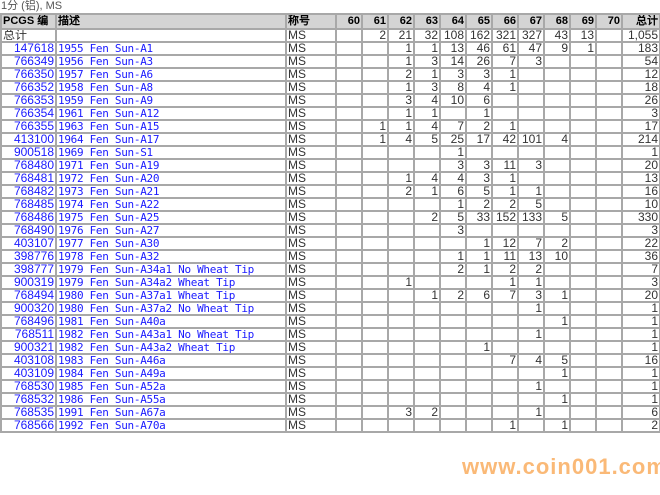 This screenshot has width=660, height=495. What do you see at coordinates (171, 165) in the screenshot?
I see `description-link: 1971 Fen Sun-A19` at bounding box center [171, 165].